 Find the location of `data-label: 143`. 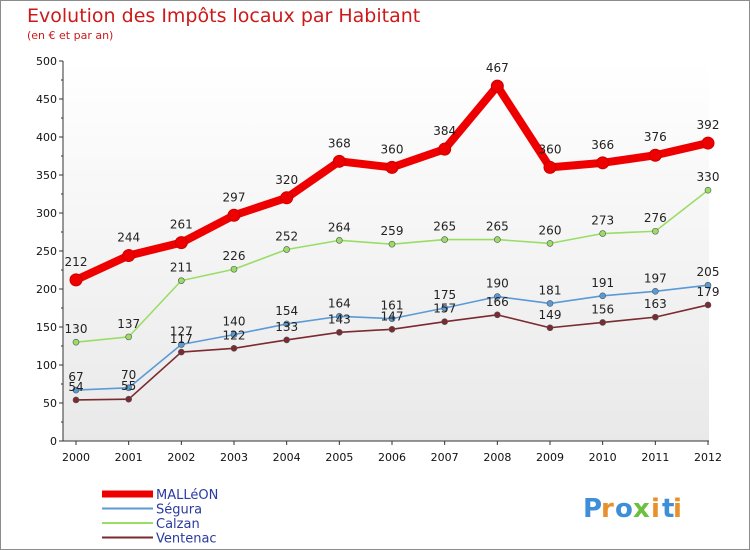

data-label: 143 is located at coordinates (339, 319).